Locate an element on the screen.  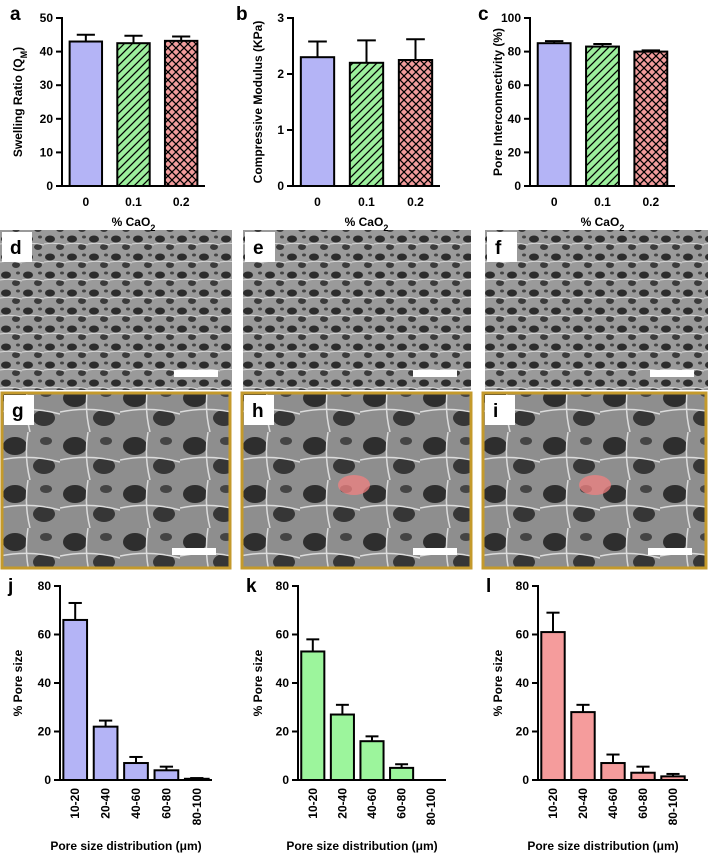
y-axis-label-part: Compressive Modulus (KPa) is located at coordinates (258, 102).